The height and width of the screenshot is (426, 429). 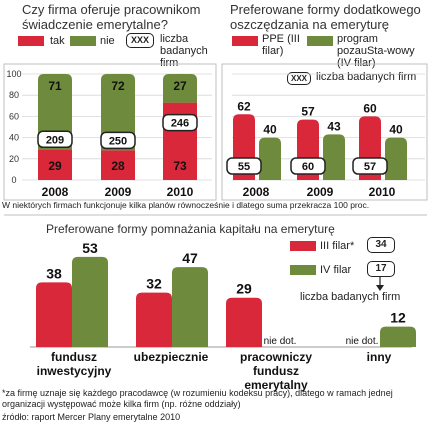 I want to click on chart1-value-nie: 27, so click(x=180, y=86).